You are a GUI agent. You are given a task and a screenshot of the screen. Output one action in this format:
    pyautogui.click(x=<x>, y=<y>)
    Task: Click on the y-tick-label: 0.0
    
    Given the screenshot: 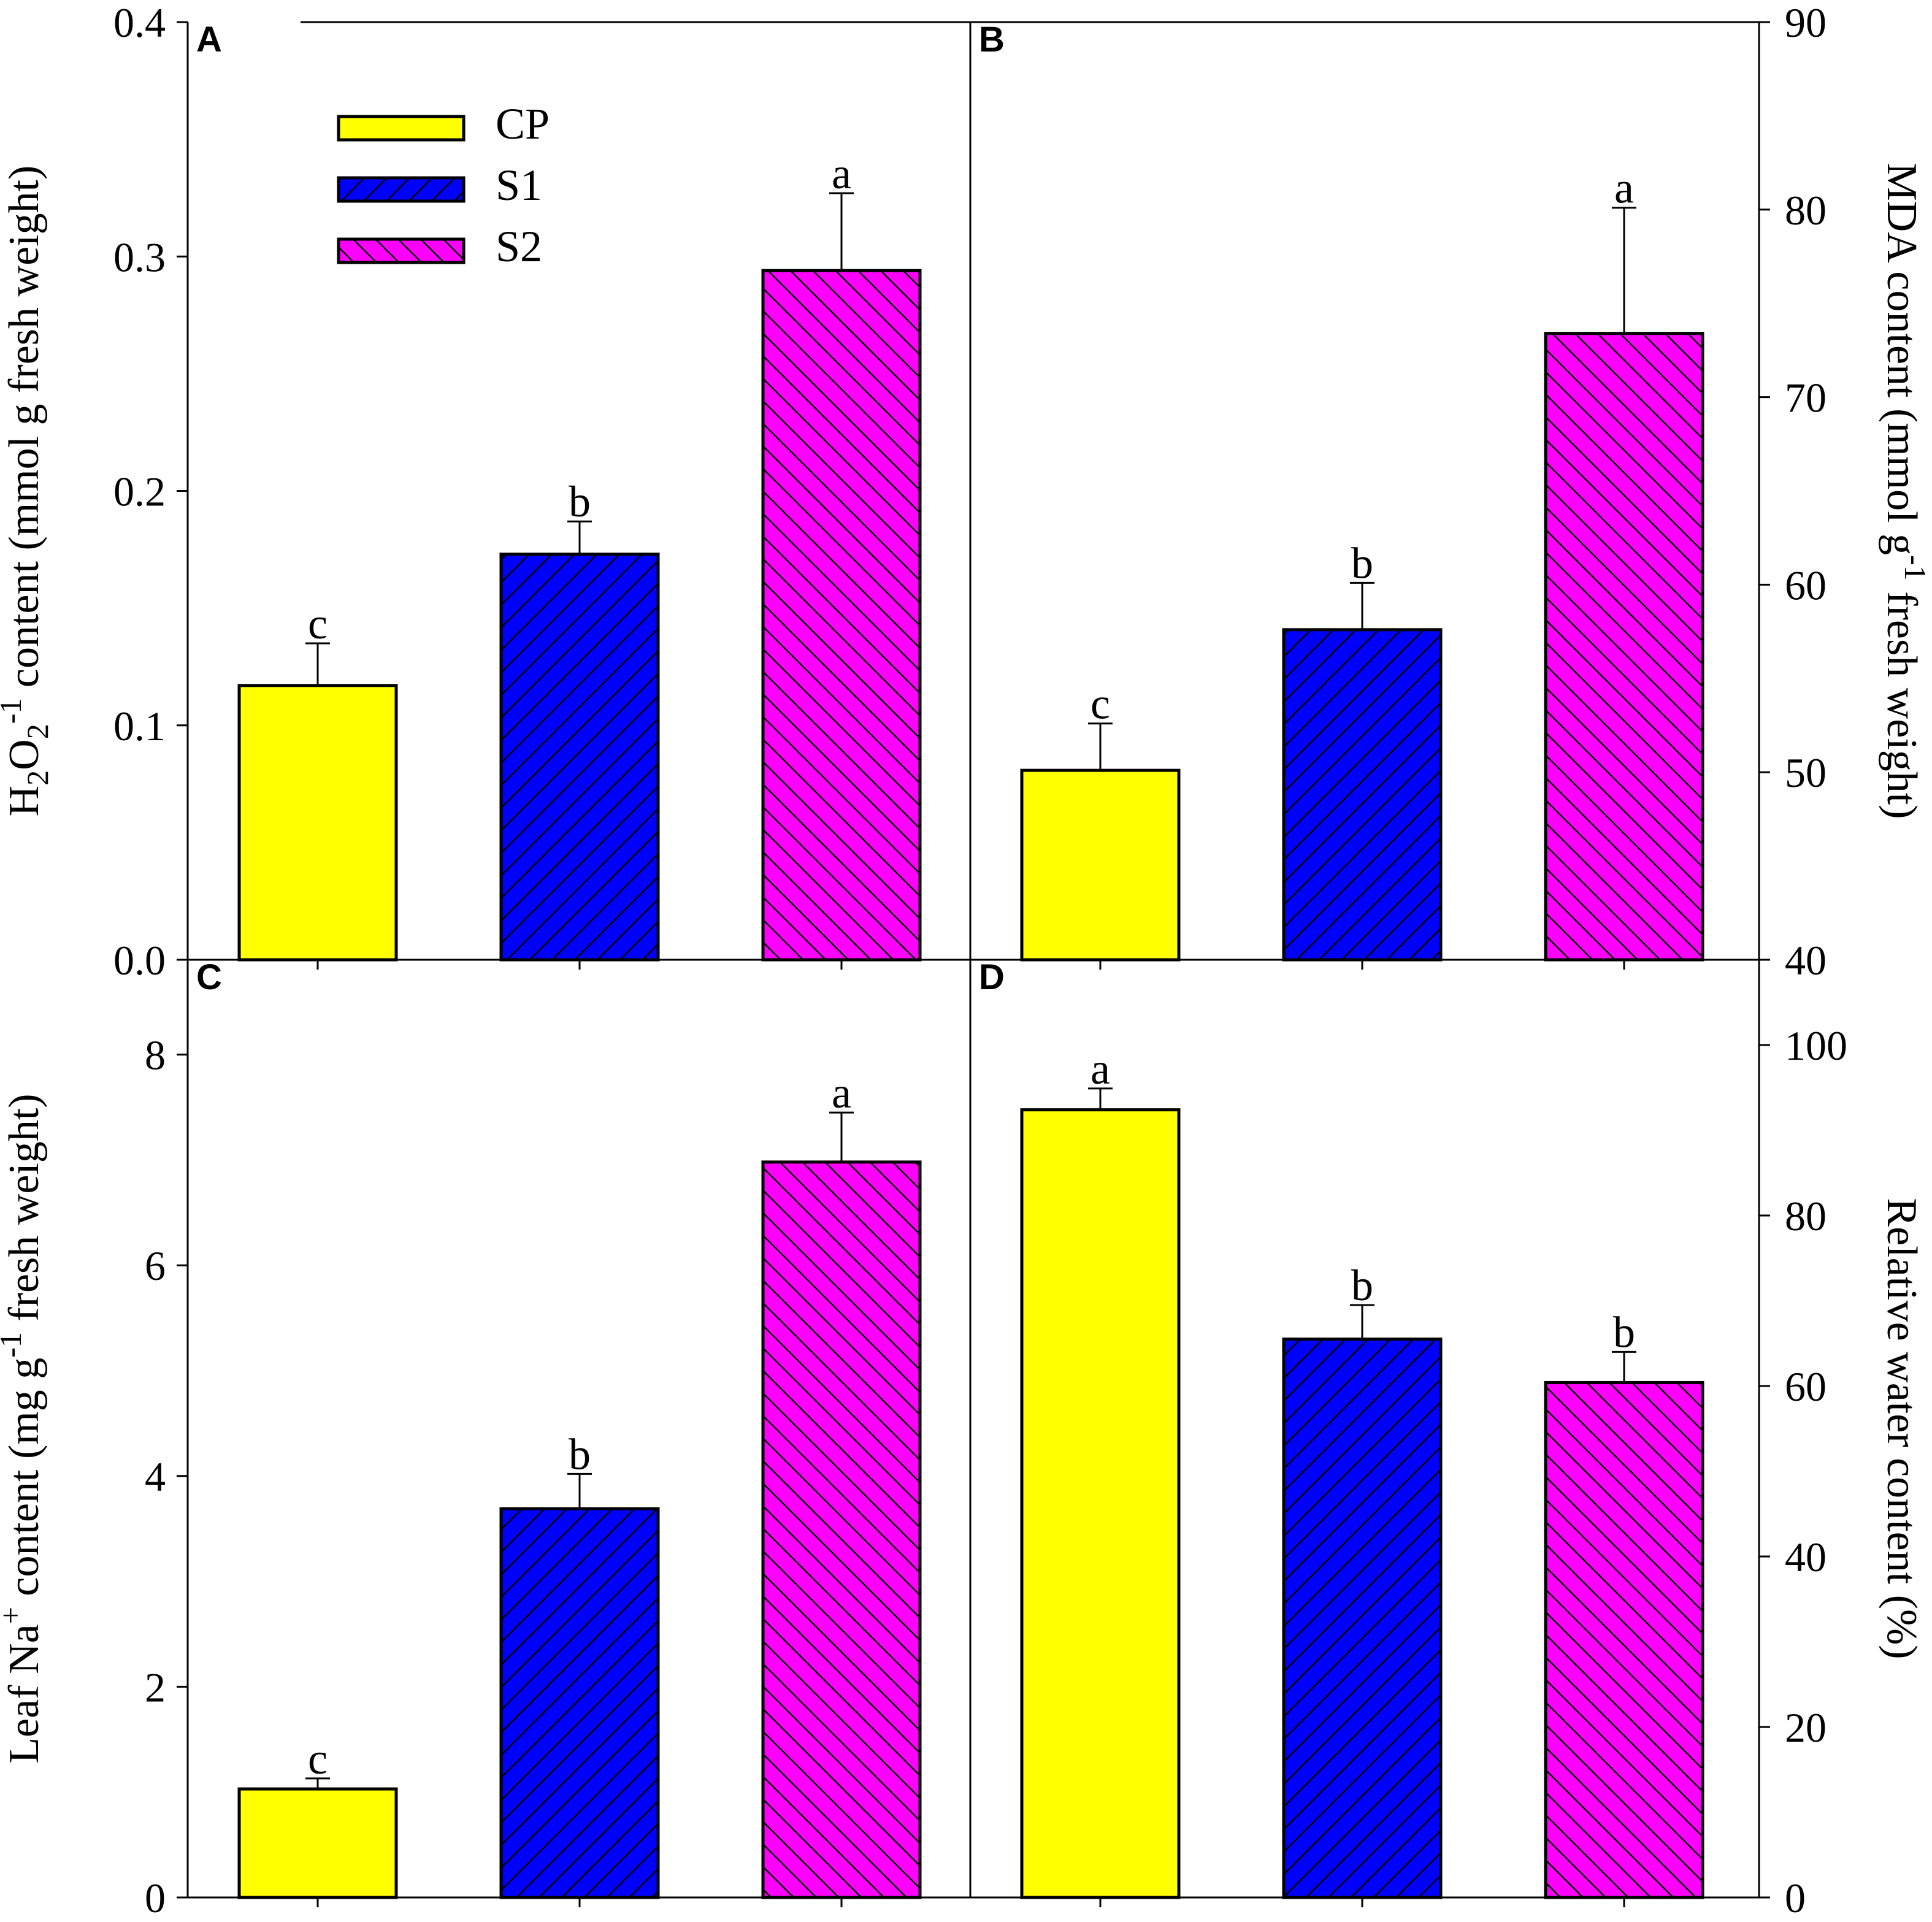 What is the action you would take?
    pyautogui.click(x=139, y=961)
    